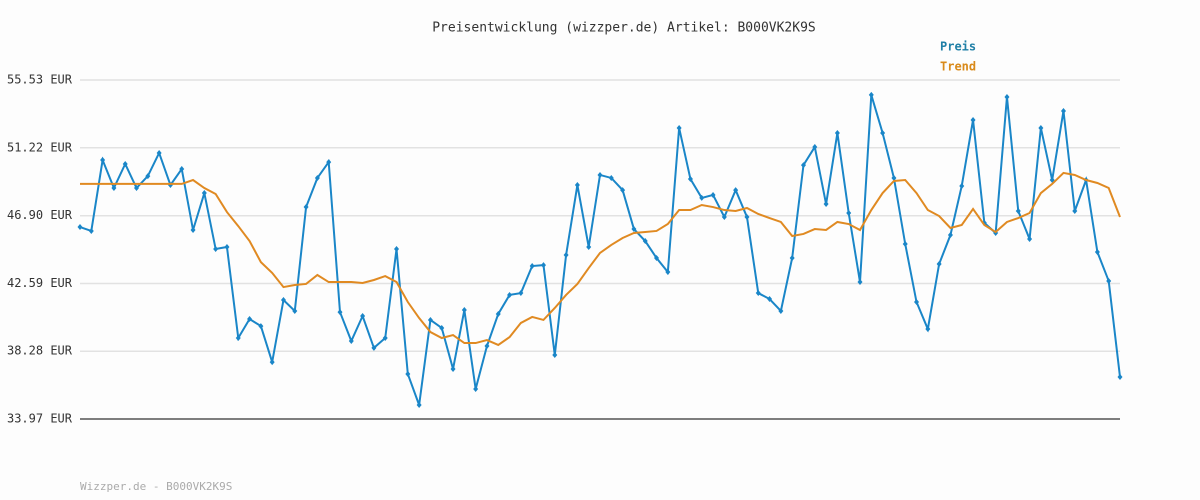 Image resolution: width=1200 pixels, height=500 pixels. What do you see at coordinates (958, 67) in the screenshot?
I see `legend-label: Trend` at bounding box center [958, 67].